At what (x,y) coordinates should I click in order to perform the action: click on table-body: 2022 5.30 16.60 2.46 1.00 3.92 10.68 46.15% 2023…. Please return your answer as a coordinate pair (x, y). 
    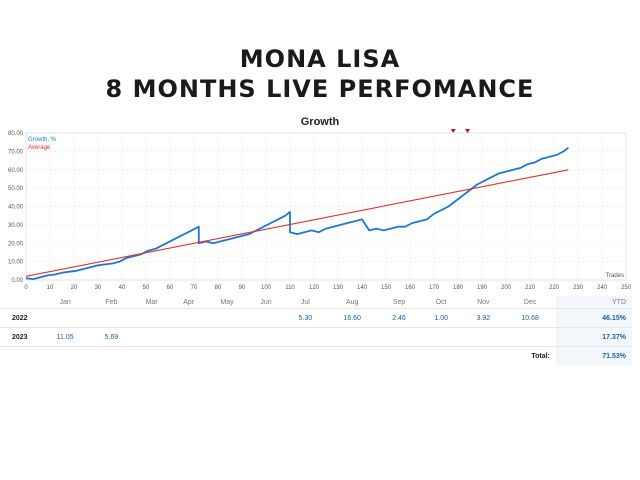
    Looking at the image, I should click on (316, 336).